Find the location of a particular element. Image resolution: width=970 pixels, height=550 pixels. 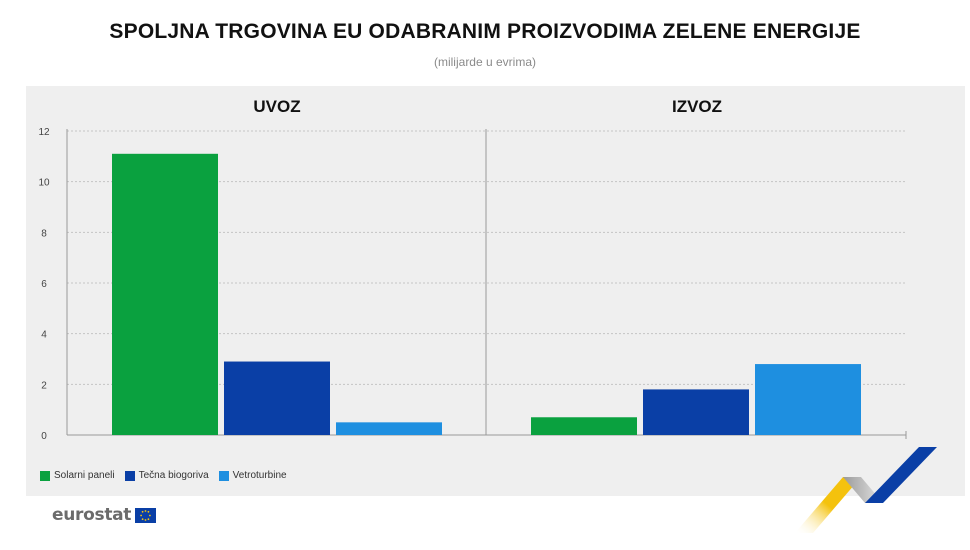

y-tick-label: 2 is located at coordinates (44, 385).